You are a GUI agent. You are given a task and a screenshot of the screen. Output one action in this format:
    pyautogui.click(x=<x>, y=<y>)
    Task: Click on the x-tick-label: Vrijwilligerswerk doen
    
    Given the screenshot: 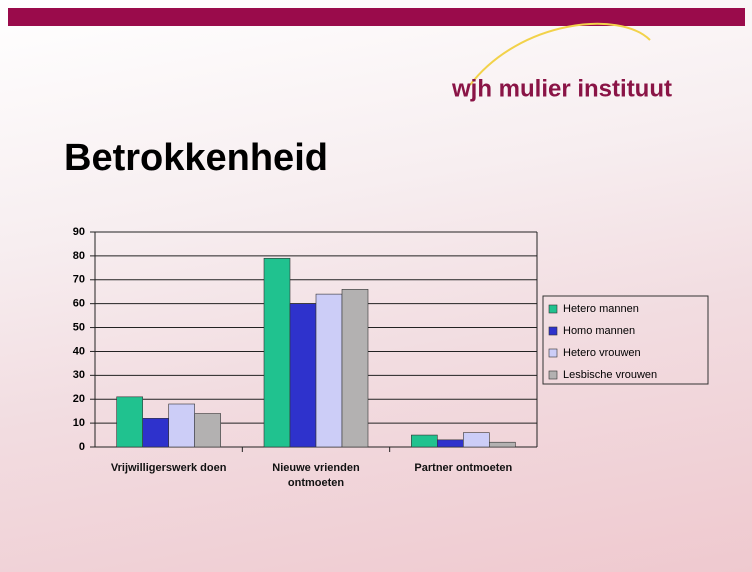 What is the action you would take?
    pyautogui.click(x=168, y=468)
    